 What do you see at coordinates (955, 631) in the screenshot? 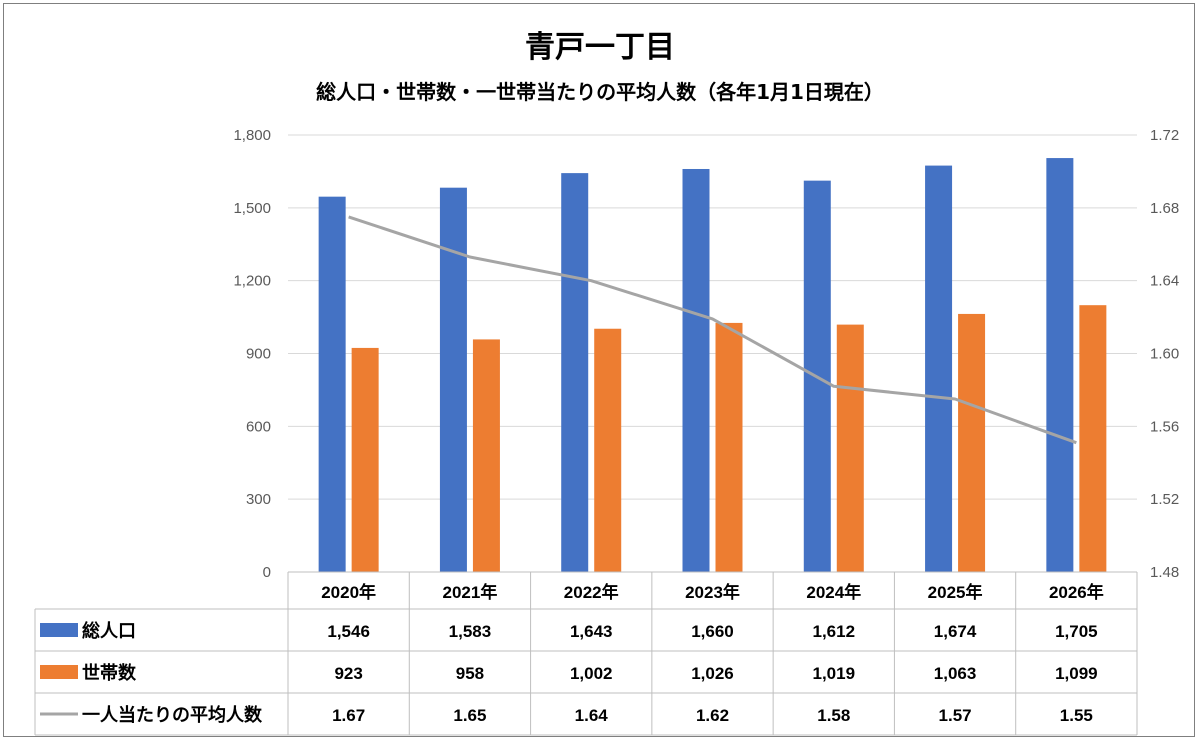
I see `table-cell: 1,674` at bounding box center [955, 631].